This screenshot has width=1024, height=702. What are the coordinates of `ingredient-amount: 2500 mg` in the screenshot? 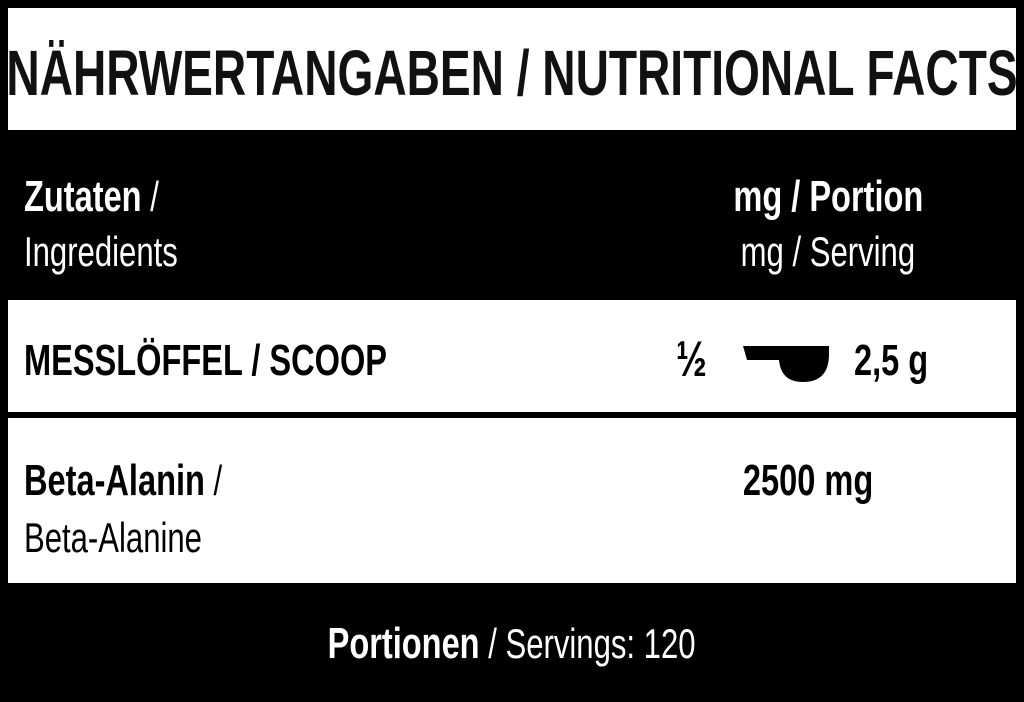 It's located at (808, 480).